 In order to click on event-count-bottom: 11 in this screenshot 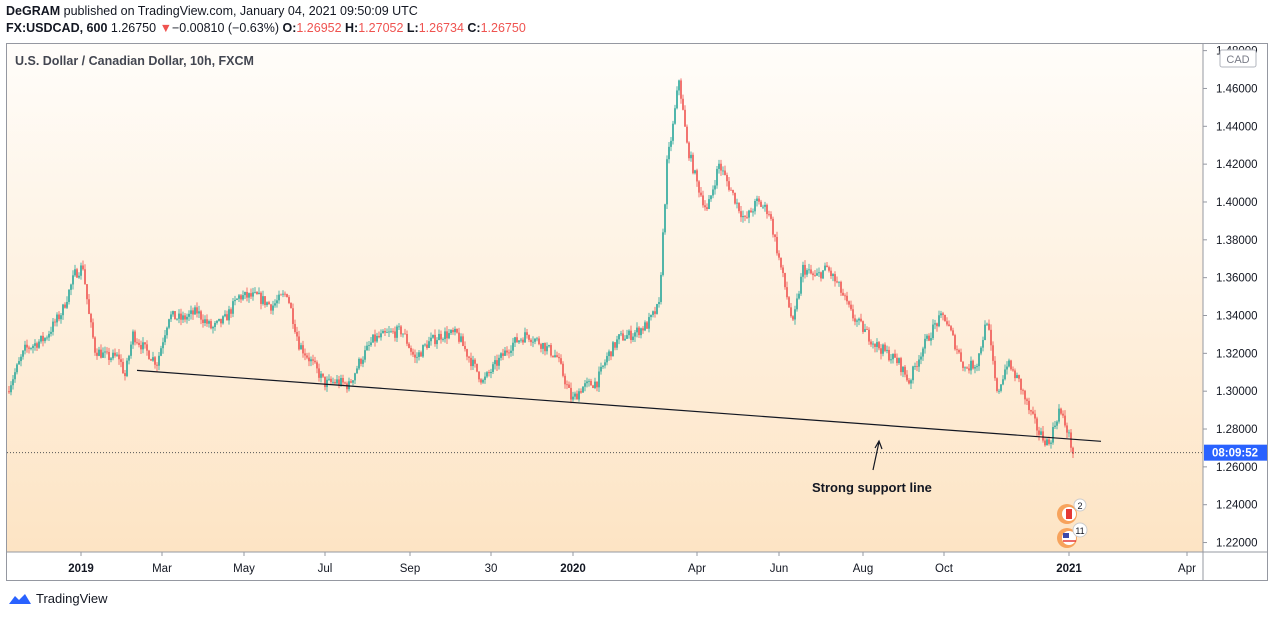, I will do `click(1079, 531)`.